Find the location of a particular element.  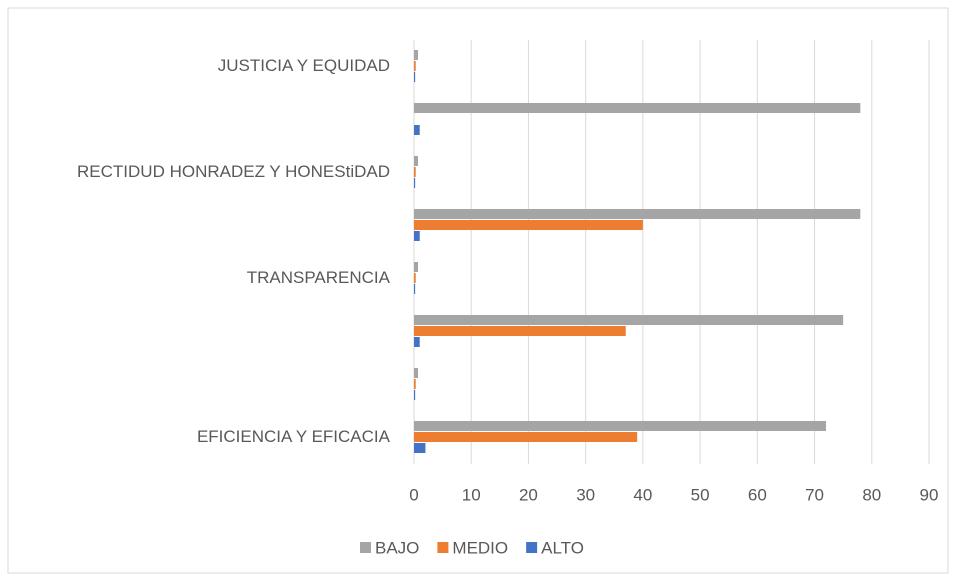

x-tick-label: 70 is located at coordinates (814, 494).